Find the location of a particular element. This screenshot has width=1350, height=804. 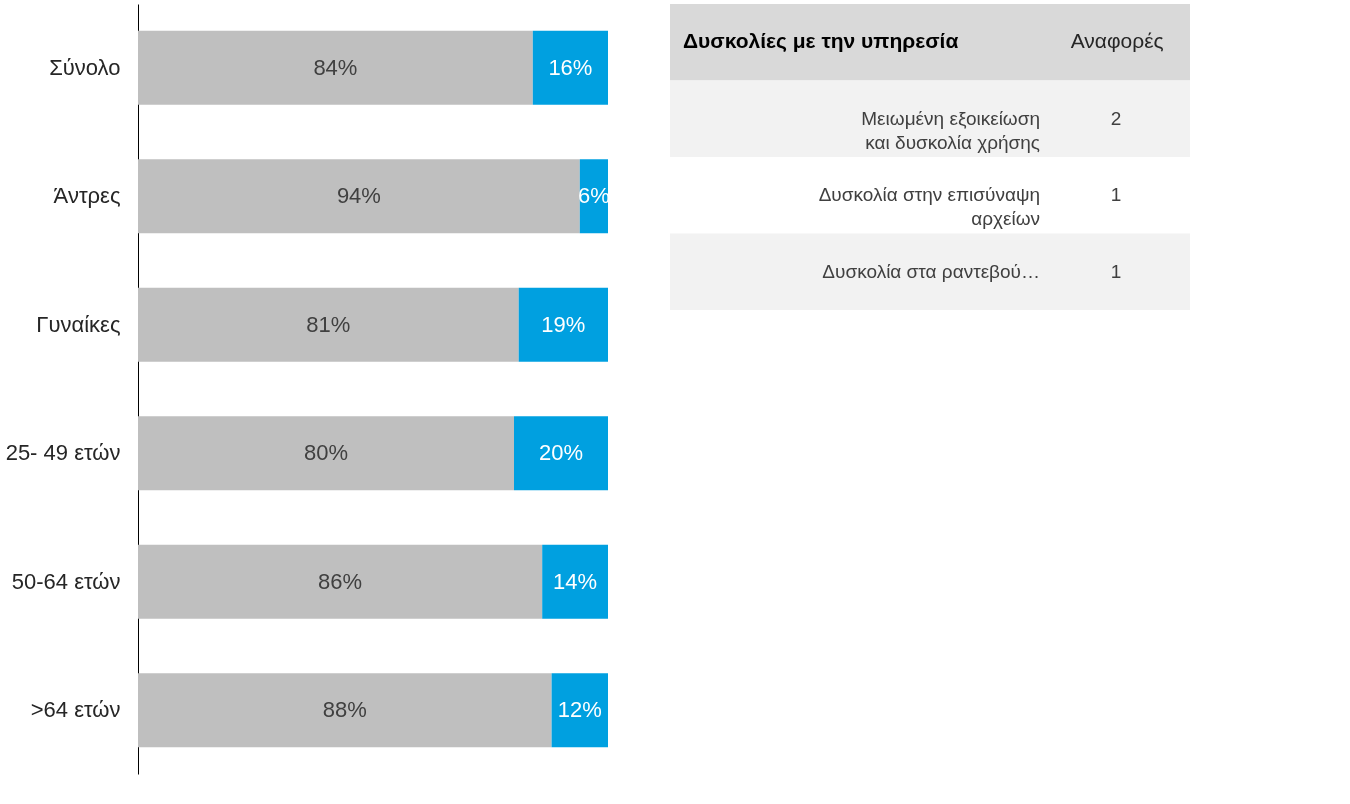

data-label: 80% is located at coordinates (326, 453).